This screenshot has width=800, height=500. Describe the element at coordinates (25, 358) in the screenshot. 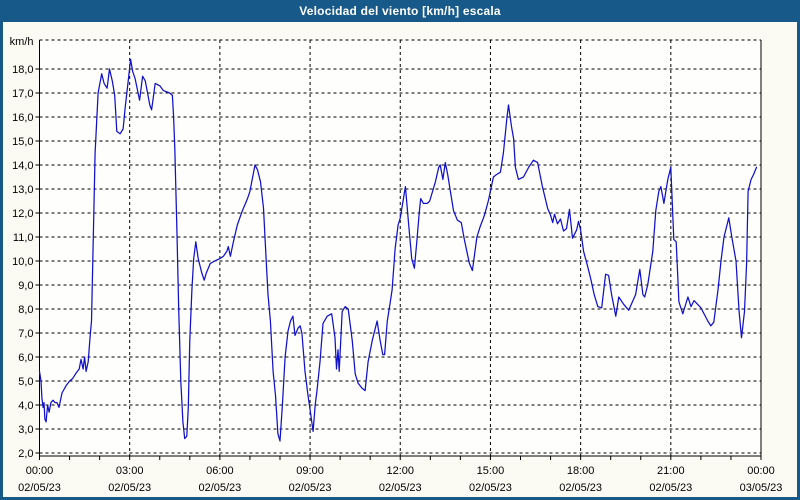

I see `y-tick-label: 6,0` at that location.